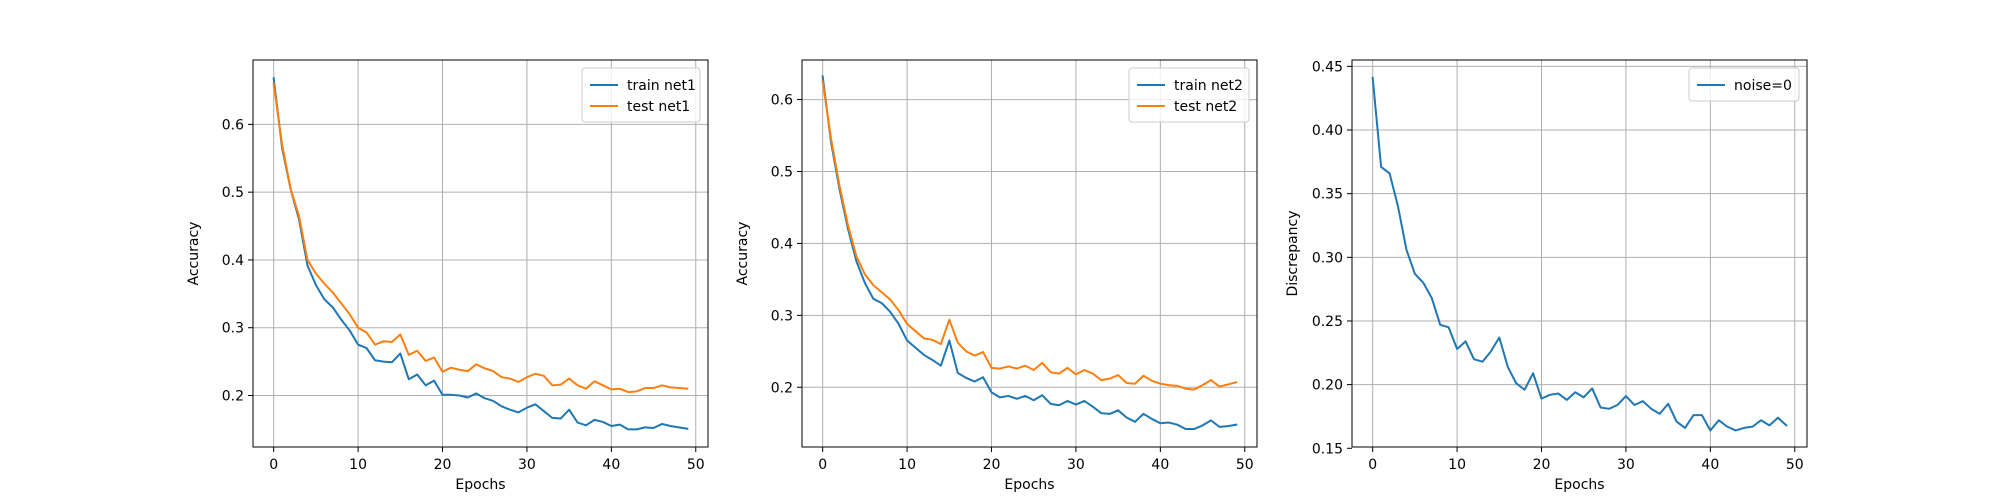  Describe the element at coordinates (443, 465) in the screenshot. I see `chart-1-x-tick-label: 20` at that location.